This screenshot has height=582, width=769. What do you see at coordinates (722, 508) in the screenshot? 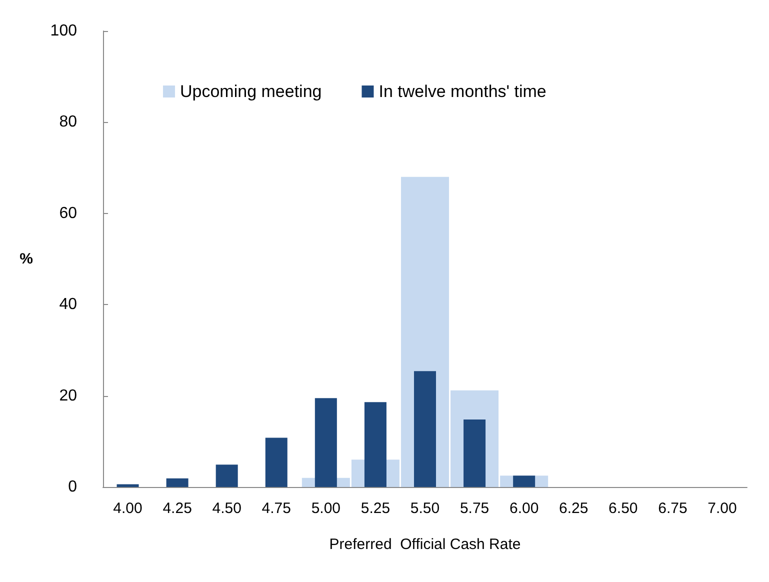
I see `x-tick-label: 7.00` at bounding box center [722, 508].